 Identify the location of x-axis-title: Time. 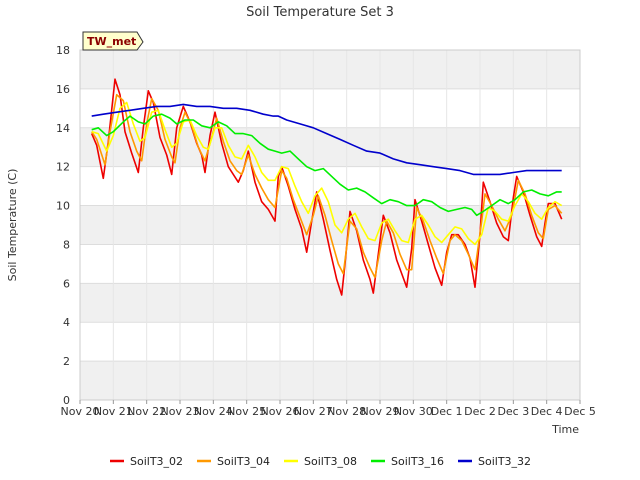
(565, 429).